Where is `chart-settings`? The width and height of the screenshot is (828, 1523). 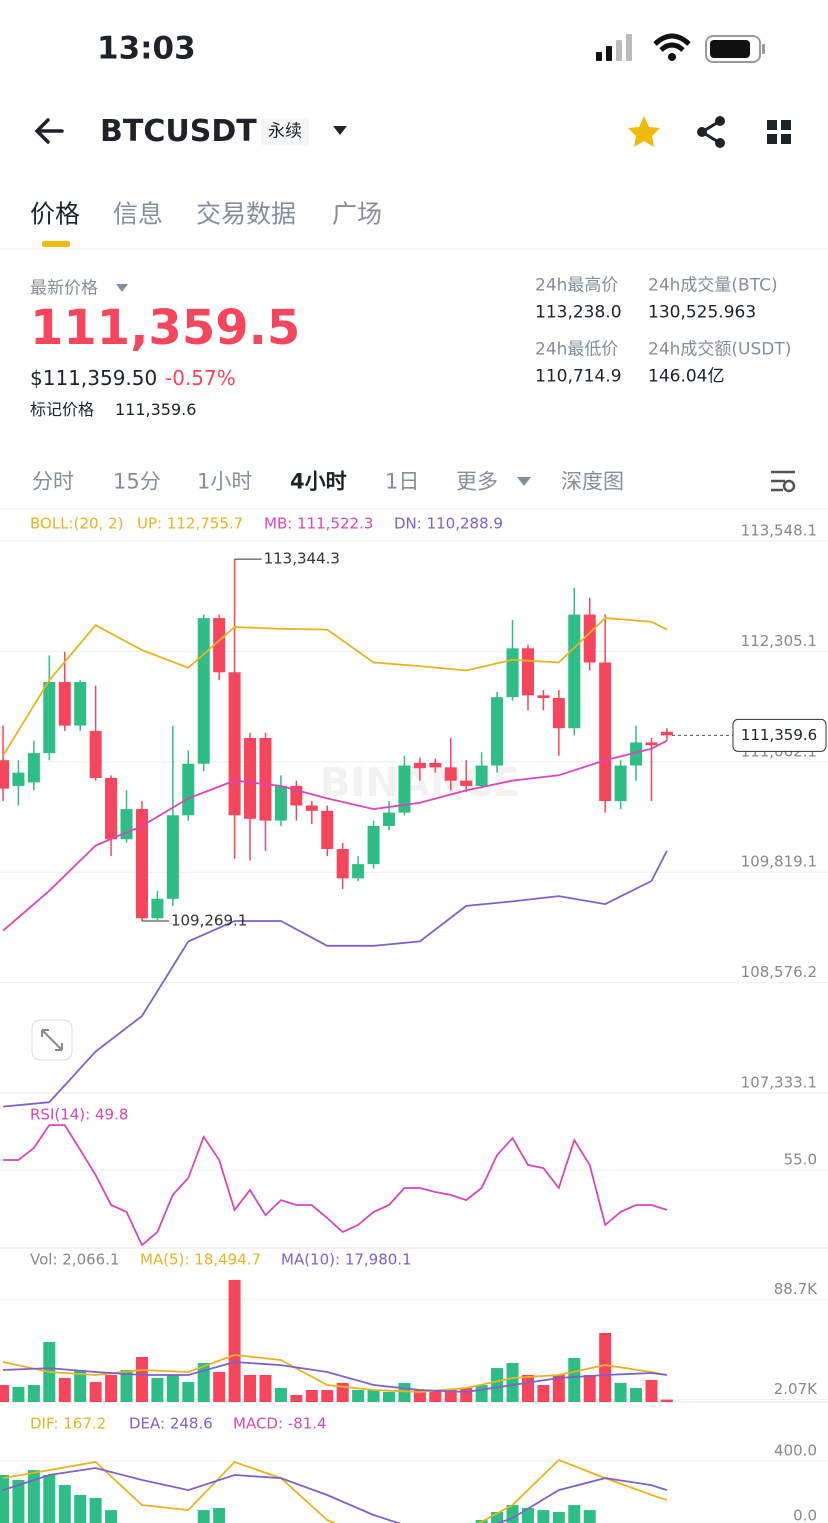
chart-settings is located at coordinates (783, 481).